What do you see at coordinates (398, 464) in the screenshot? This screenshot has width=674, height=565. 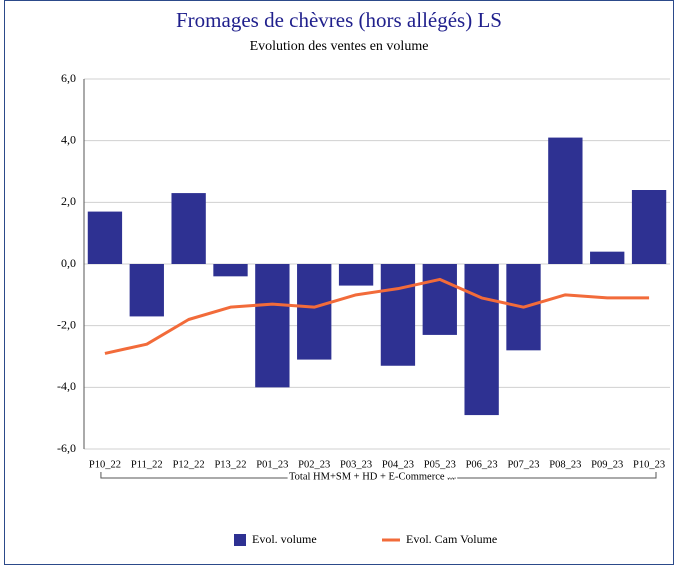 I see `x-tick-label: P04_23` at bounding box center [398, 464].